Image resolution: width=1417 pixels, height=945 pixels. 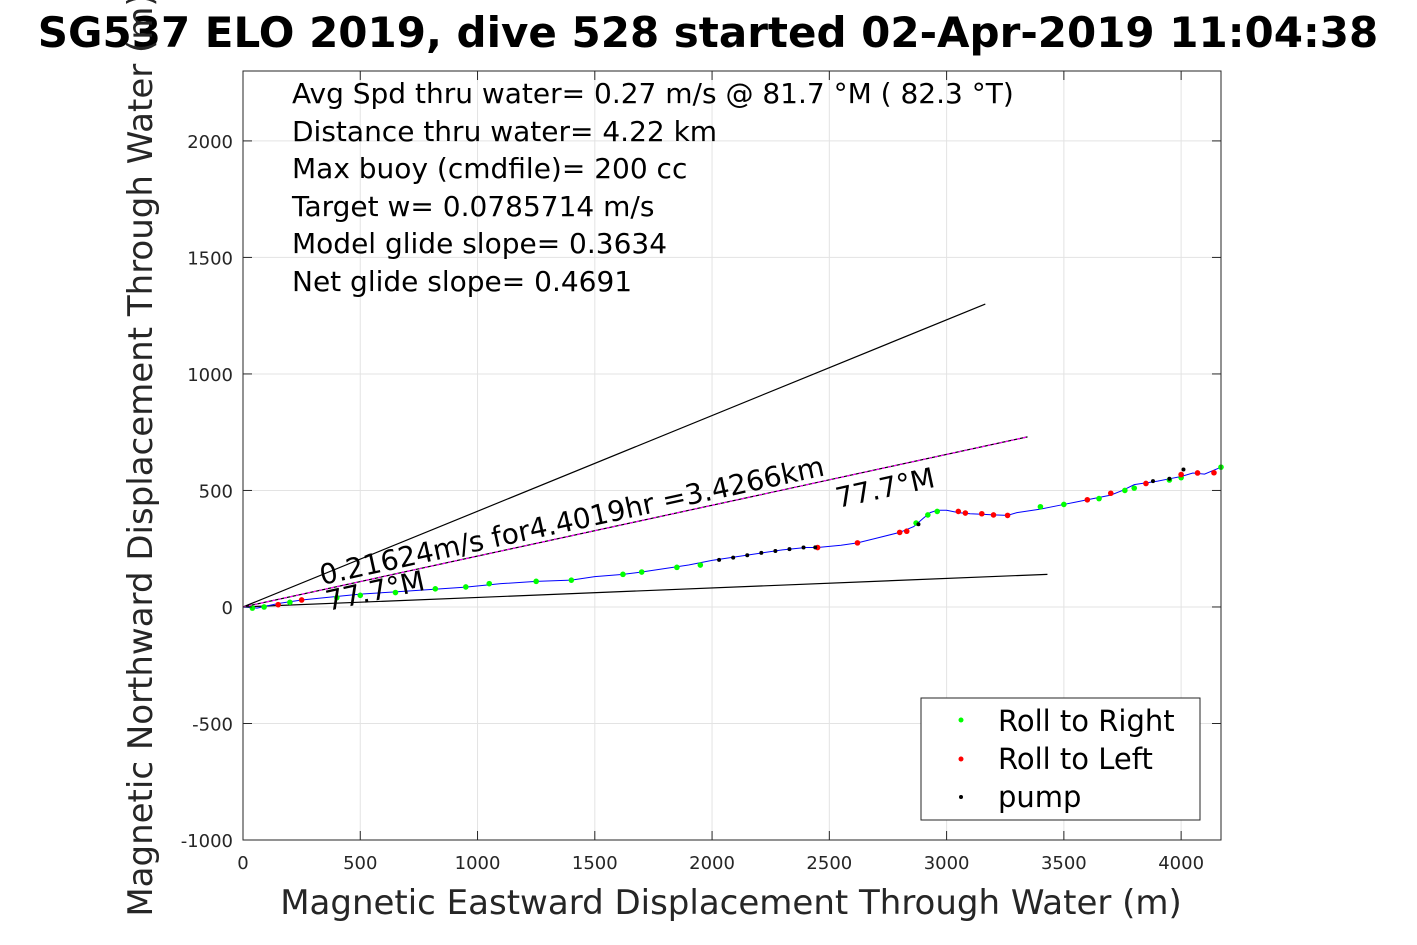 I want to click on legend-label-roll-left: Roll to Left, so click(x=1075, y=759).